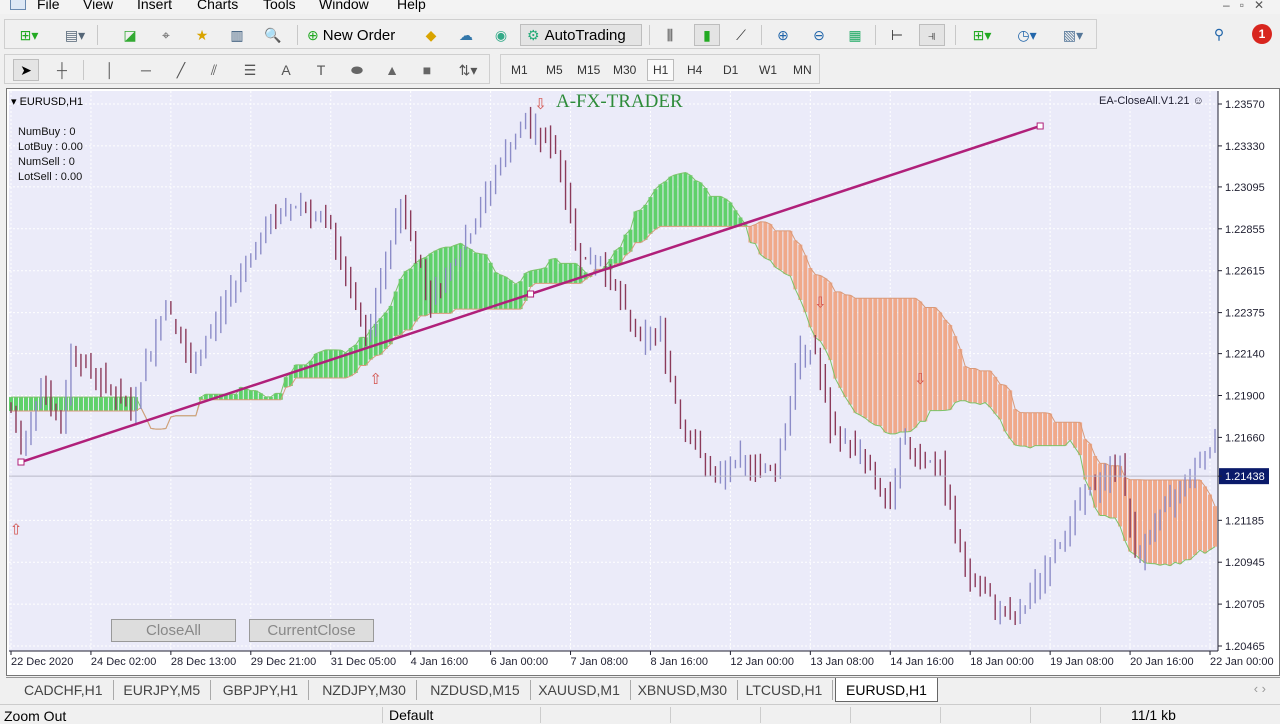 Image resolution: width=1280 pixels, height=724 pixels. I want to click on rectangle-icon: ■, so click(427, 70).